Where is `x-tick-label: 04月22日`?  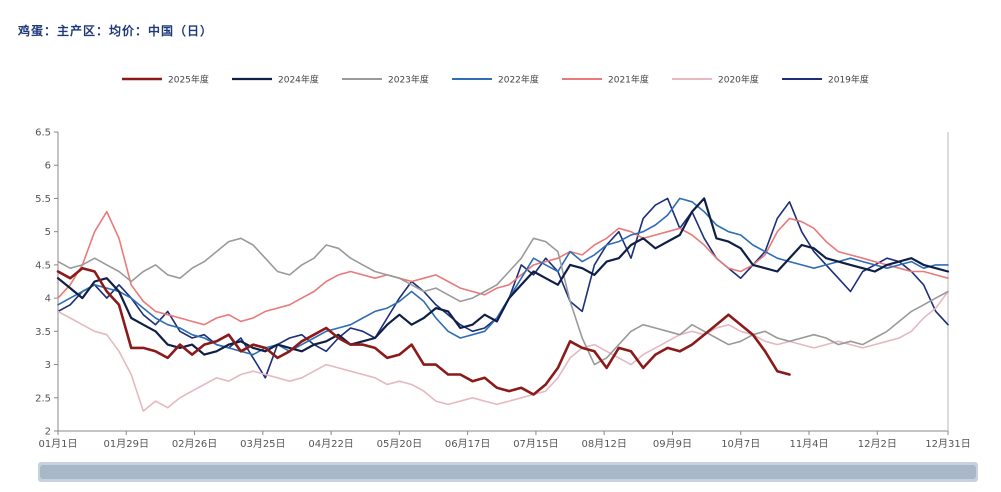 x-tick-label: 04月22日 is located at coordinates (330, 444).